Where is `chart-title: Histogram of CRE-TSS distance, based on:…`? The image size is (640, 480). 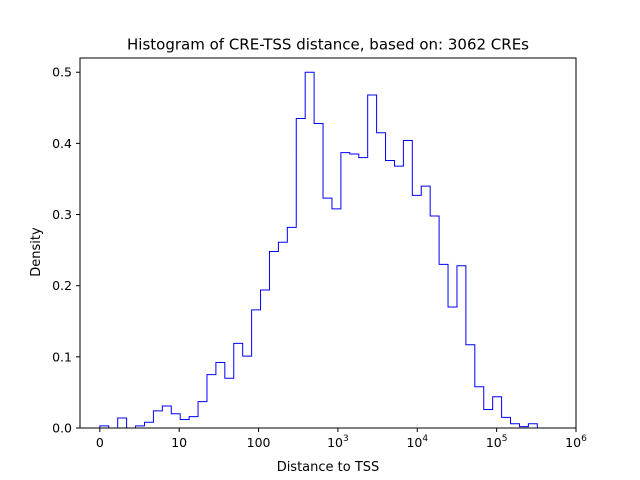 chart-title: Histogram of CRE-TSS distance, based on:… is located at coordinates (328, 45).